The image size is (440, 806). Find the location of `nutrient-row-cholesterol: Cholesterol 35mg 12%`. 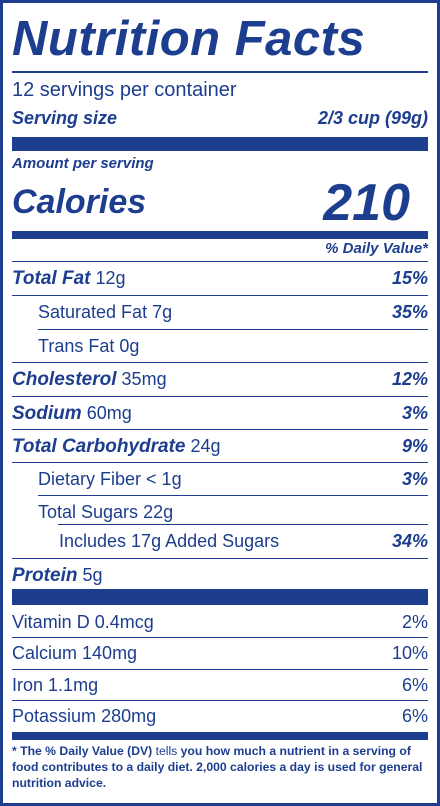

nutrient-row-cholesterol: Cholesterol 35mg 12% is located at coordinates (220, 379).